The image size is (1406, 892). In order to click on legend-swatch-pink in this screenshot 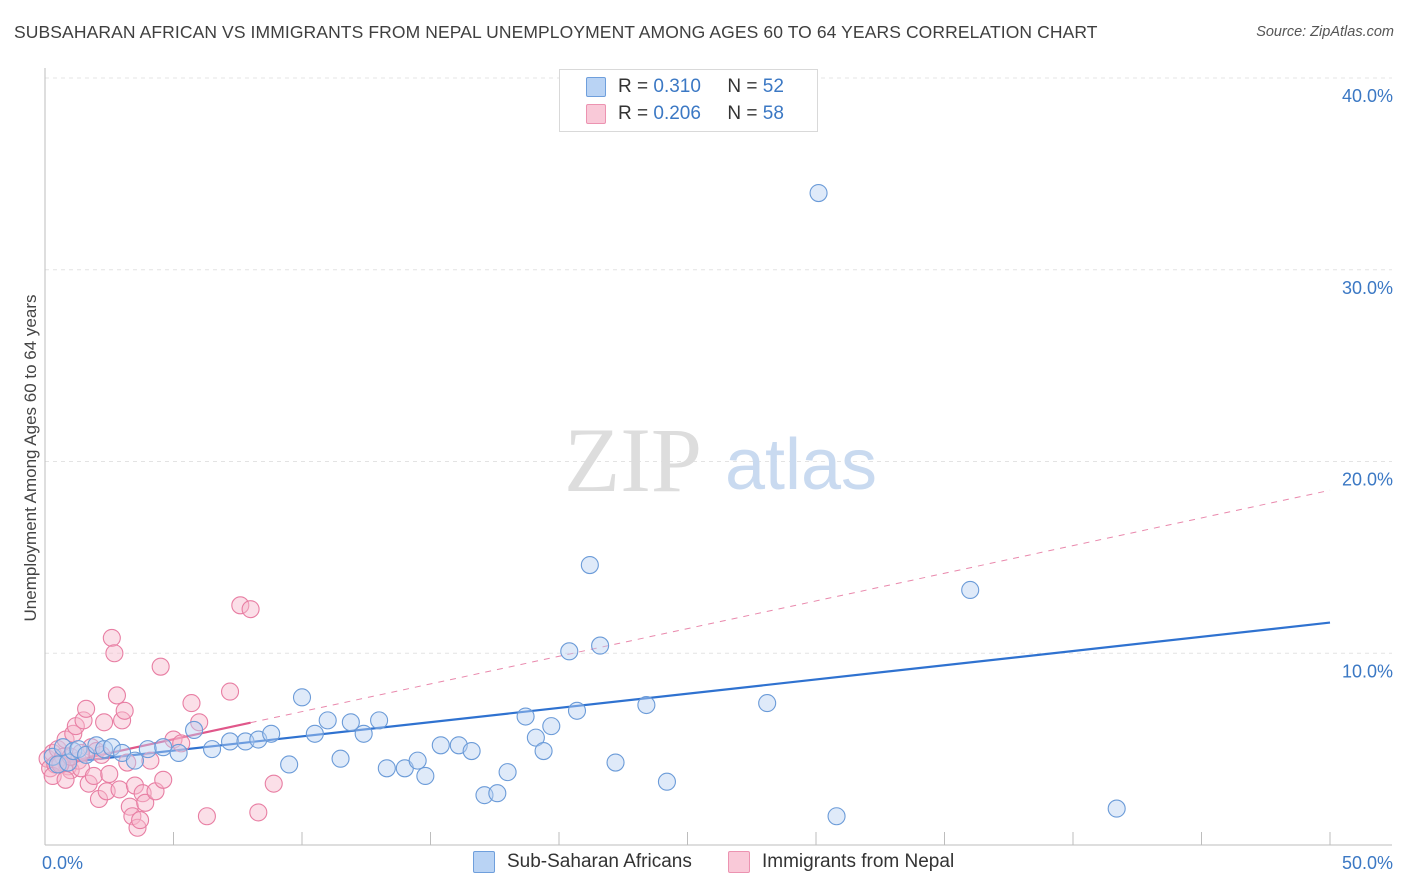, I will do `click(596, 114)`.